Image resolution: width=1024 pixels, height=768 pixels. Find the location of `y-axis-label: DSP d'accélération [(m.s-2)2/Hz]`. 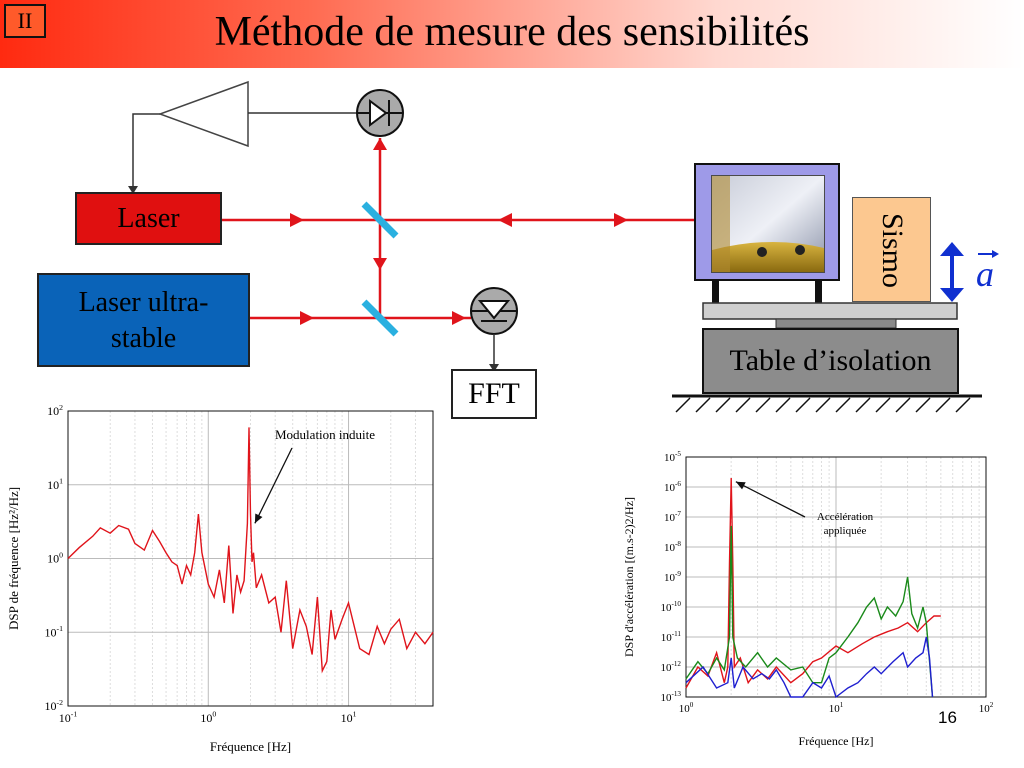

y-axis-label: DSP d'accélération [(m.s-2)2/Hz] is located at coordinates (629, 577).